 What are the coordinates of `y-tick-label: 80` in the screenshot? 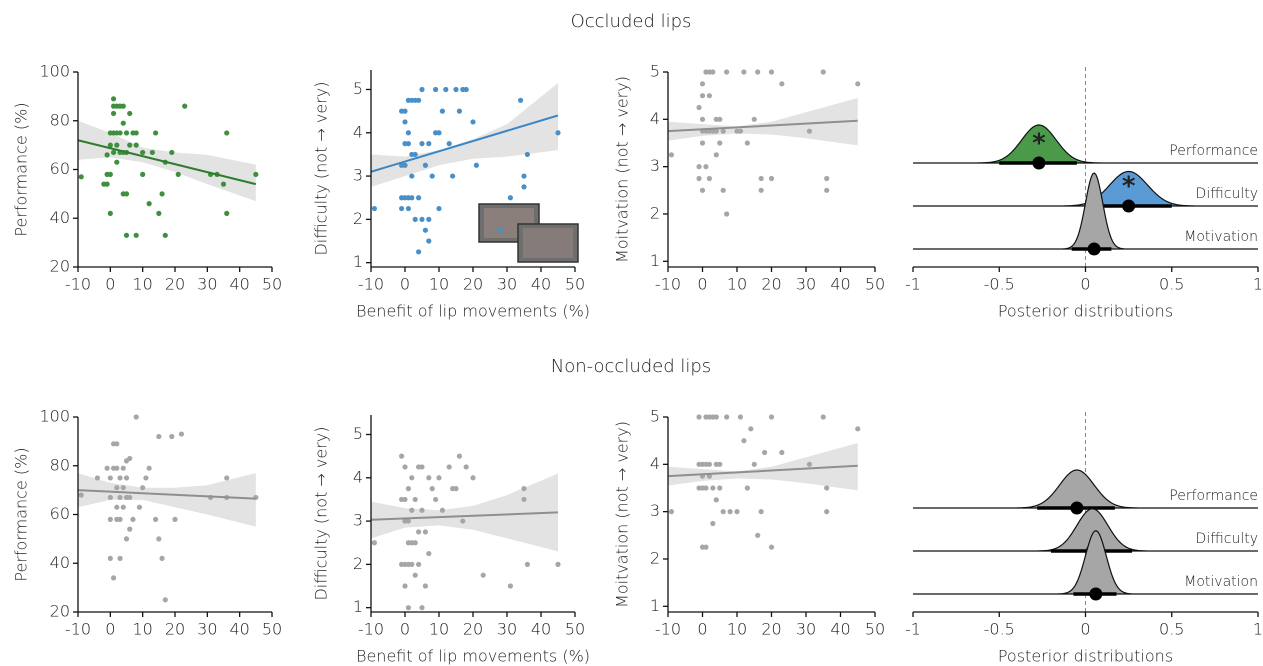 It's located at (60, 464).